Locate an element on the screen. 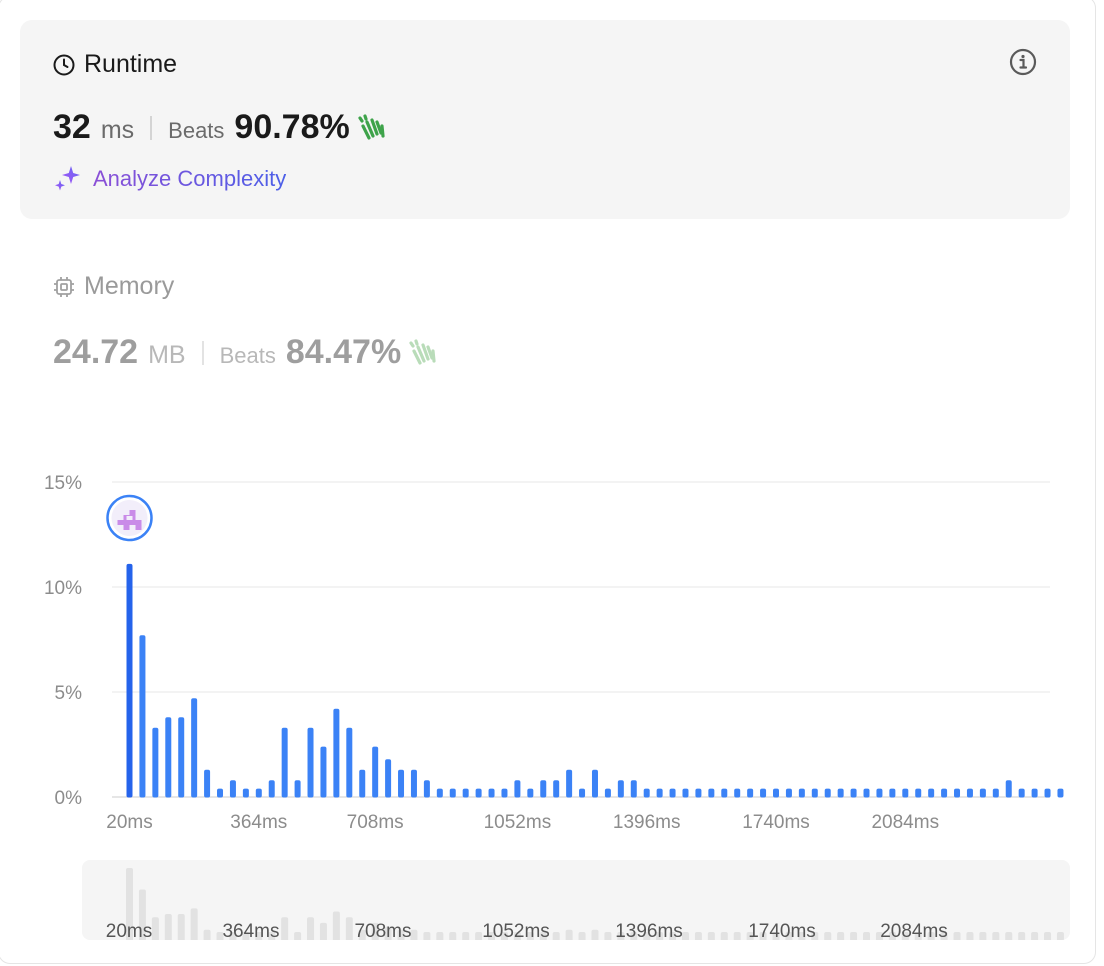  chart-overview-brush: 20ms 364ms 708ms 1052ms 1396ms 1740ms 2084ms is located at coordinates (576, 900).